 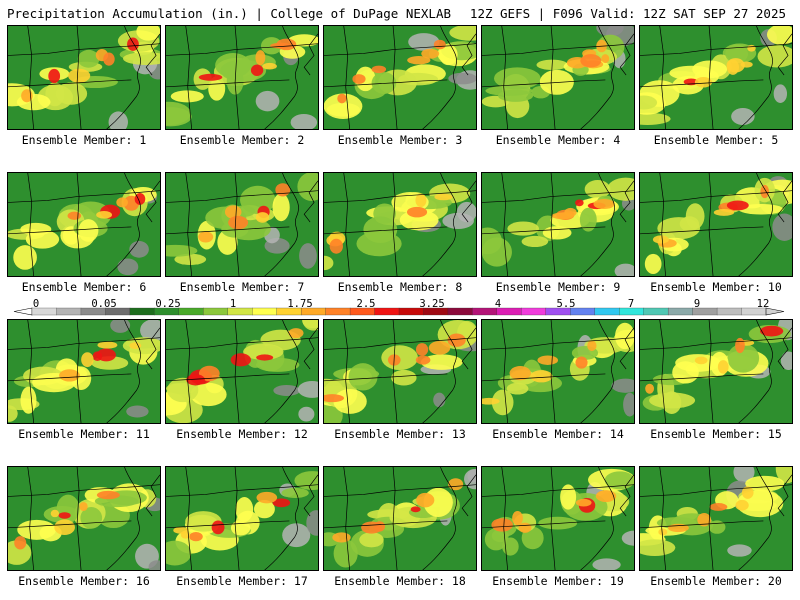 What do you see at coordinates (104, 304) in the screenshot?
I see `colorbar-tick-label: 0.05` at bounding box center [104, 304].